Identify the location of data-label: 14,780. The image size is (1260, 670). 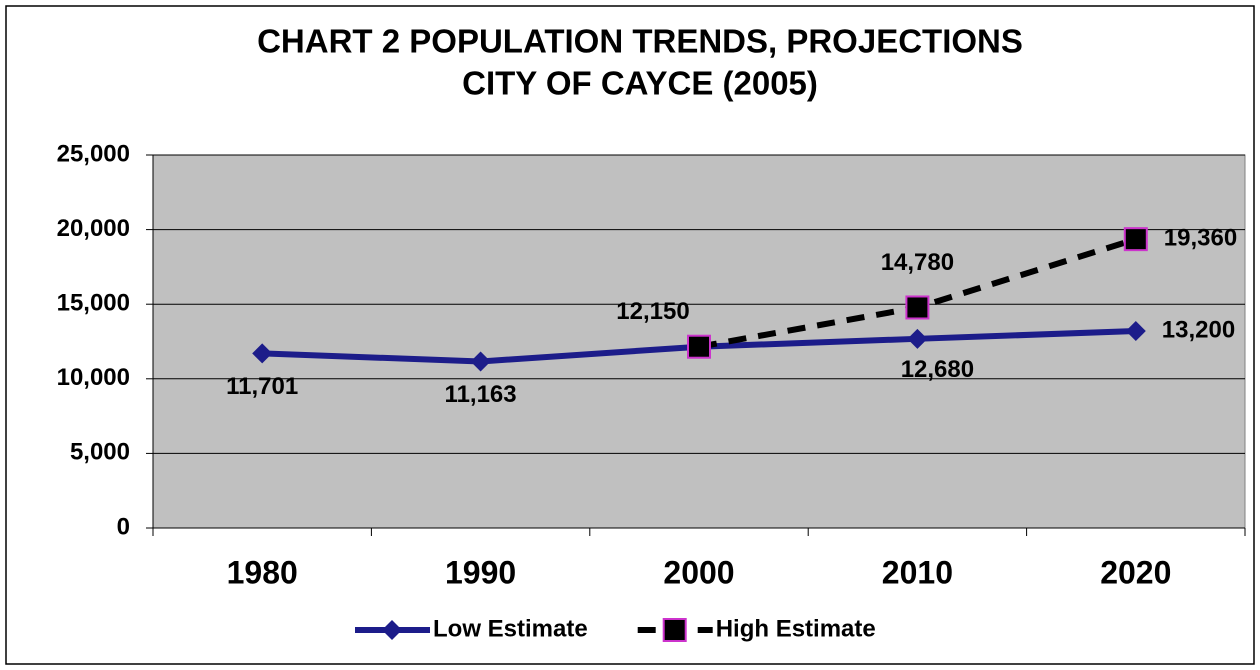
(917, 262).